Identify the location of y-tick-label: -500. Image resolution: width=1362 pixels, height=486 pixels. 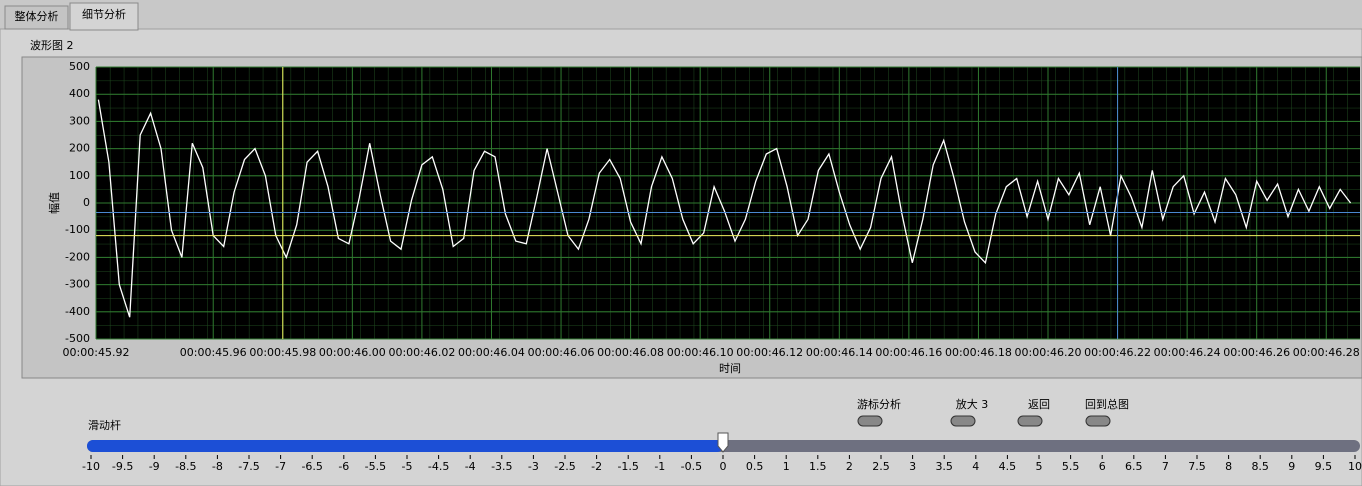
(77, 338).